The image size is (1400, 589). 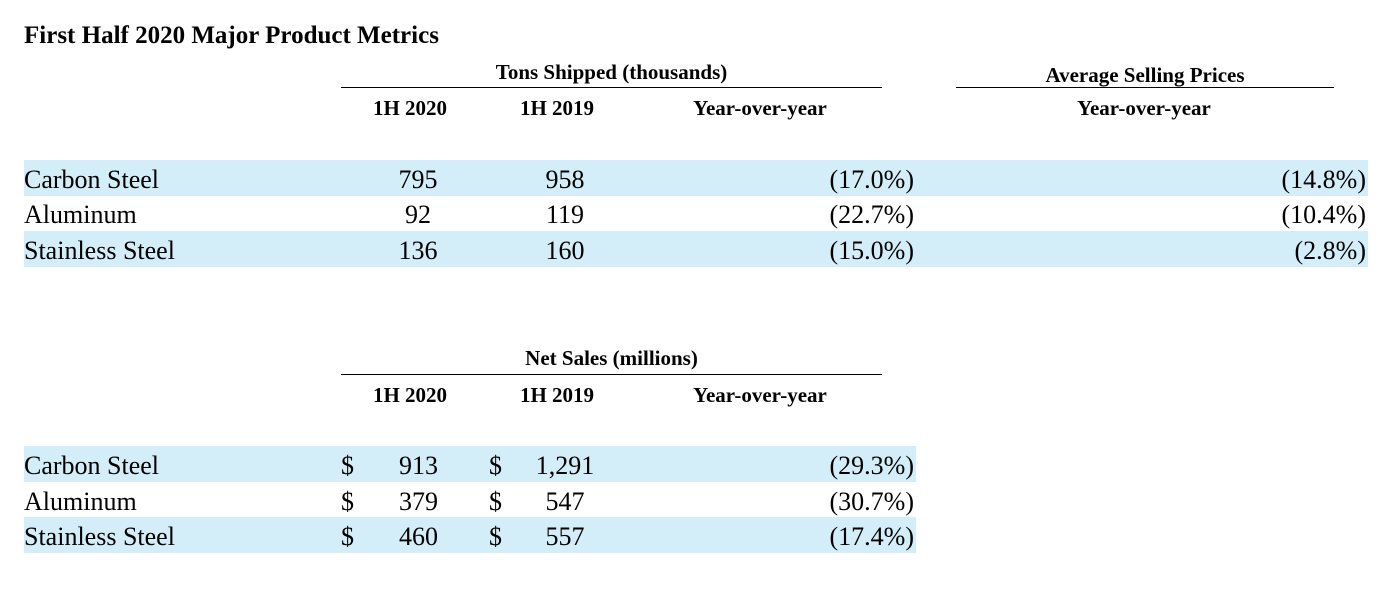 What do you see at coordinates (871, 250) in the screenshot?
I see `tons-row-yoy: (15.0%)` at bounding box center [871, 250].